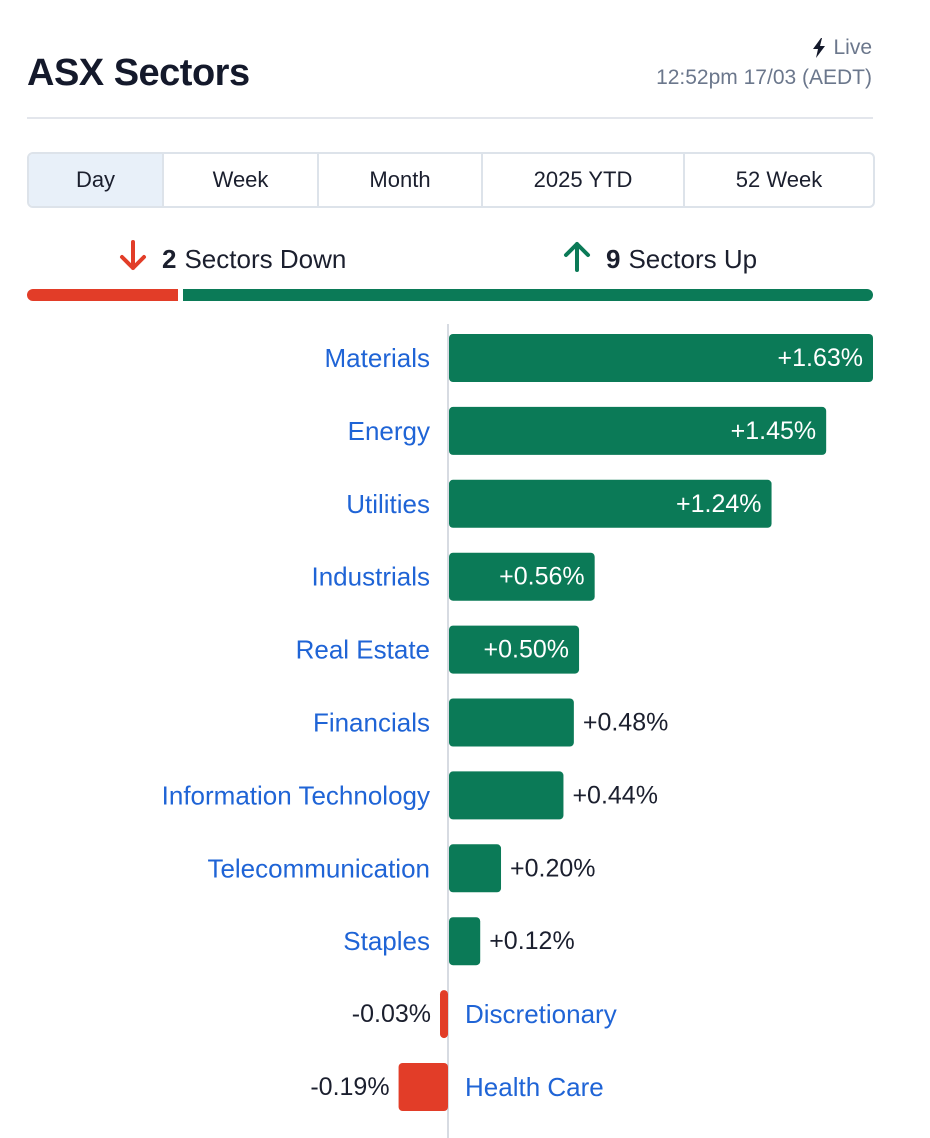 This screenshot has height=1138, width=930. I want to click on bar-energy, so click(638, 430).